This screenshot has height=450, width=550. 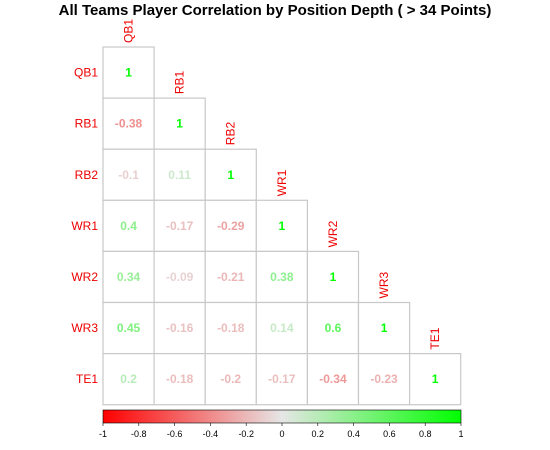 I want to click on cell-value-TE1-WR1: -0.17, so click(x=282, y=379).